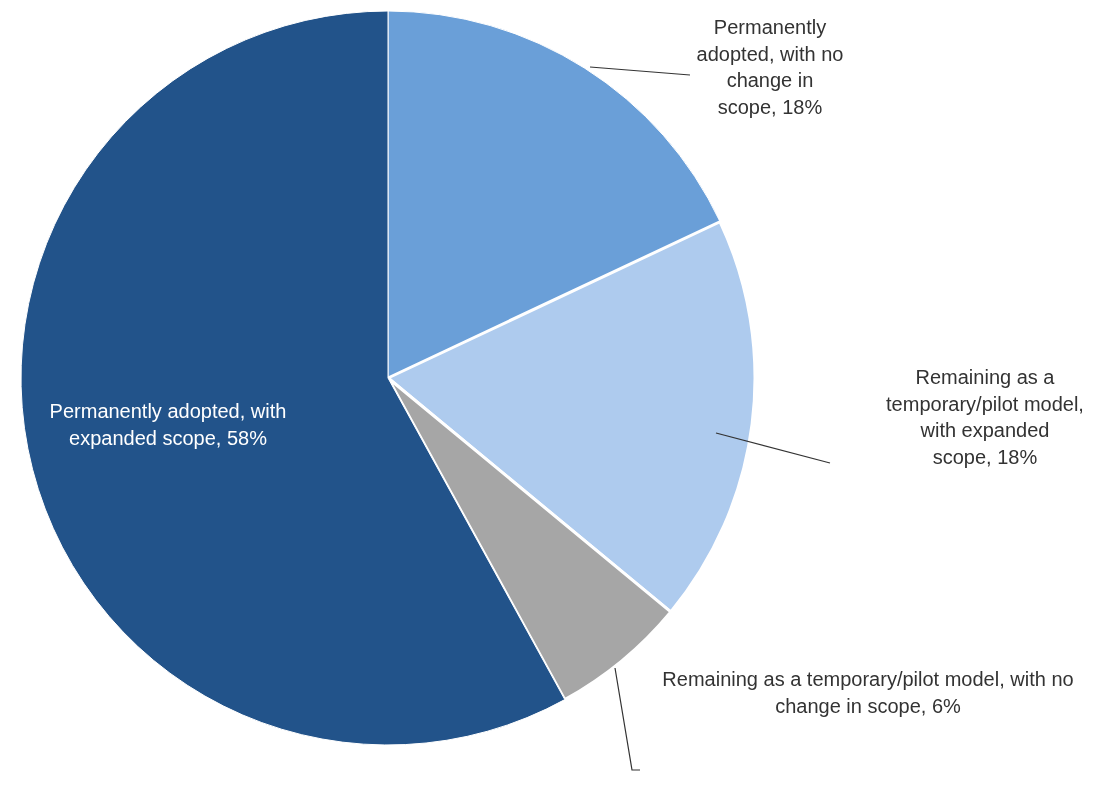 The width and height of the screenshot is (1094, 809). Describe the element at coordinates (168, 425) in the screenshot. I see `slice-label: Permanently adopted, with expanded scope, 58%` at that location.